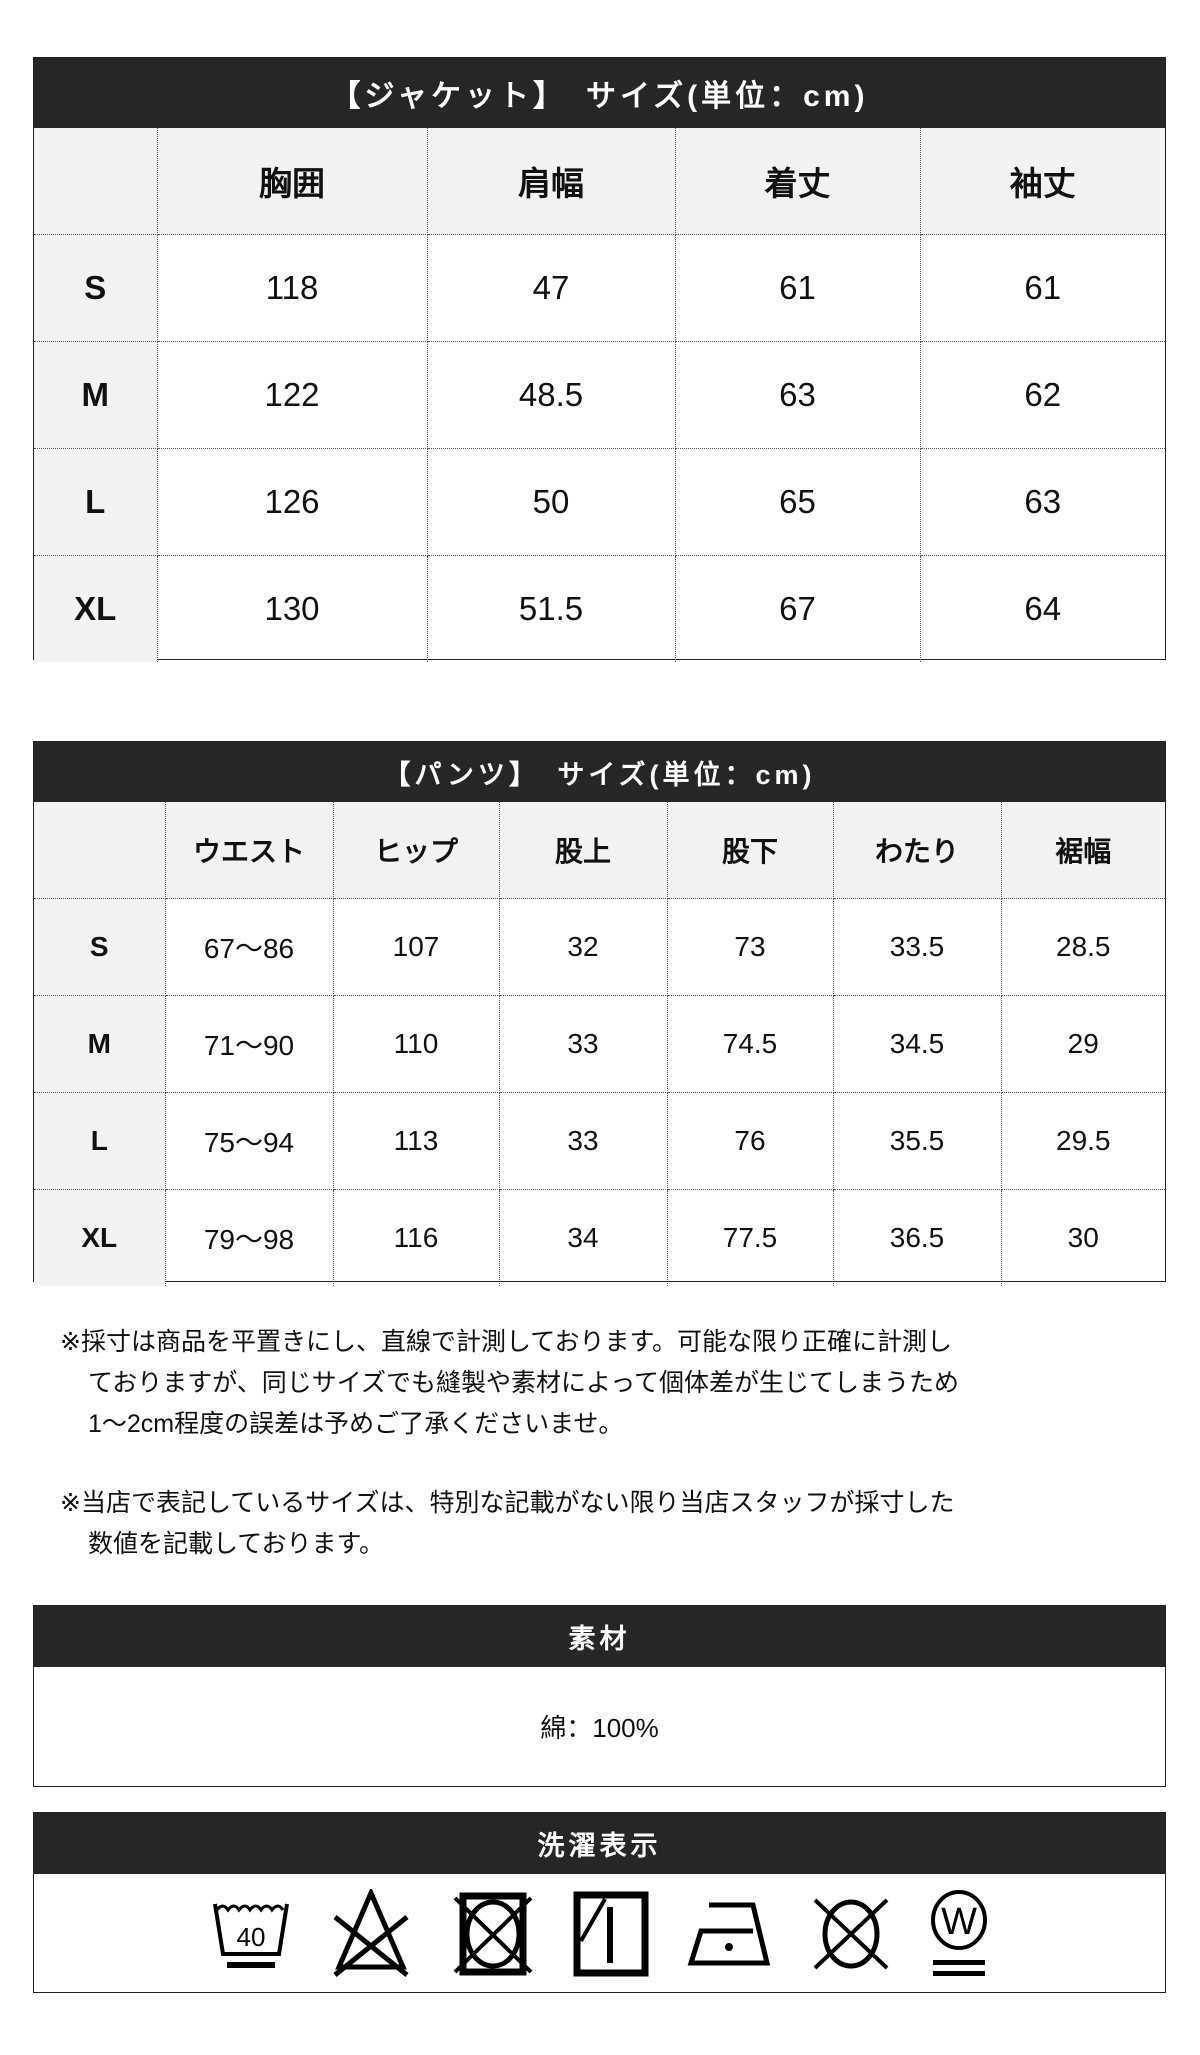 The width and height of the screenshot is (1200, 2055). I want to click on jacket-title: 【ジャケット】 サイズ(単位：cm), so click(599, 93).